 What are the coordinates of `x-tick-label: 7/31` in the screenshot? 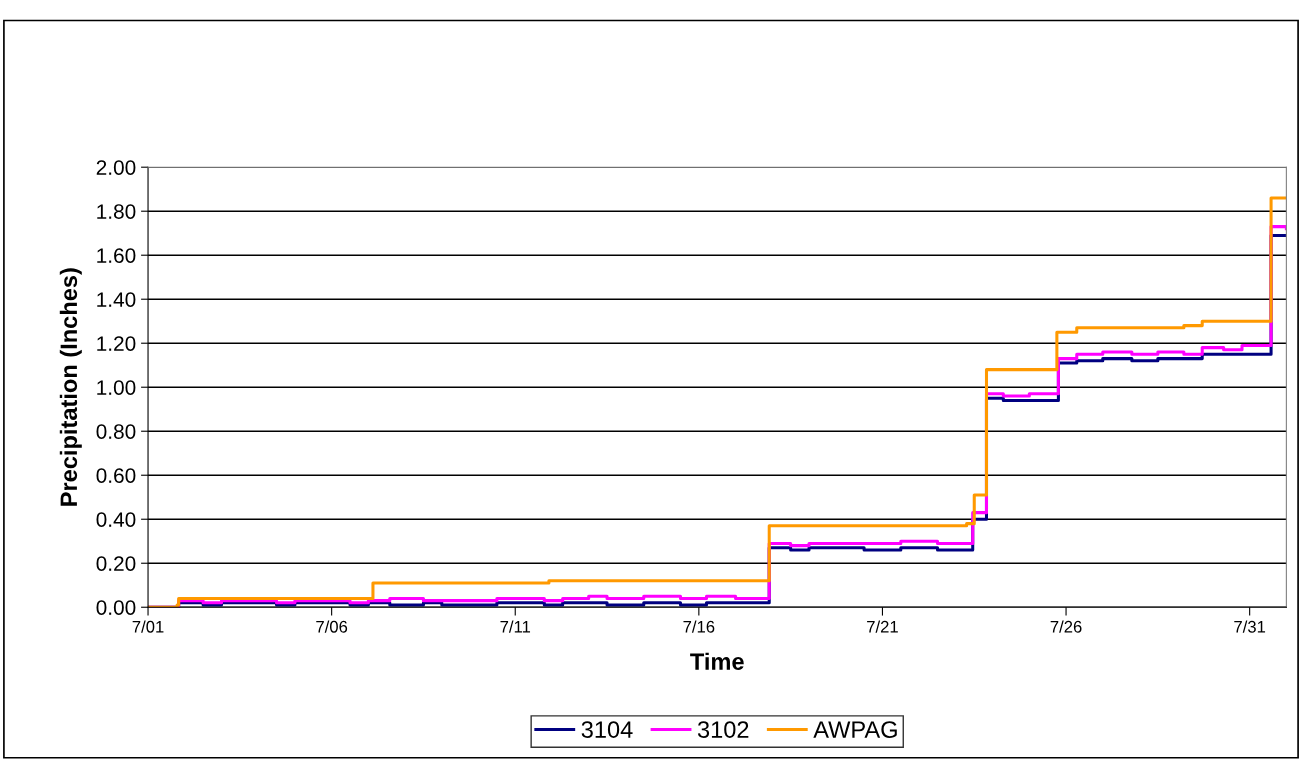 It's located at (1250, 626).